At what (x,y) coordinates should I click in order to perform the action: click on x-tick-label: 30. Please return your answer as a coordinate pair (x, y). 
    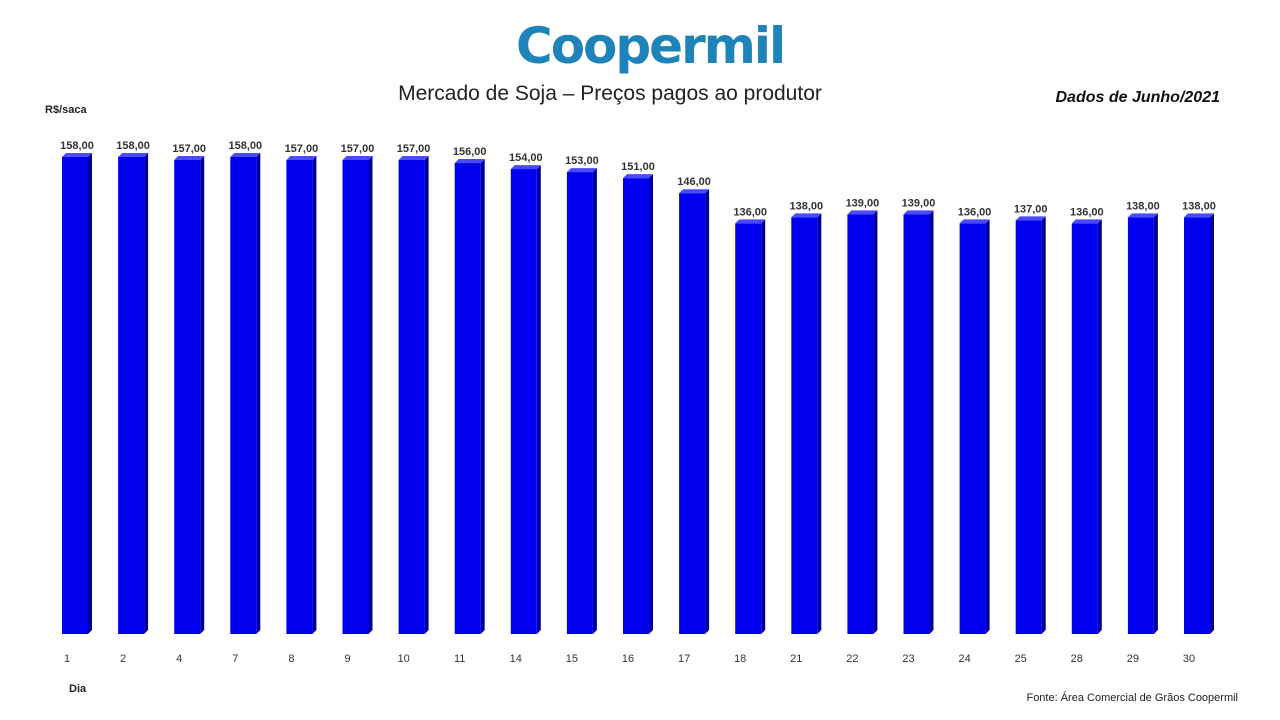
    Looking at the image, I should click on (1189, 659).